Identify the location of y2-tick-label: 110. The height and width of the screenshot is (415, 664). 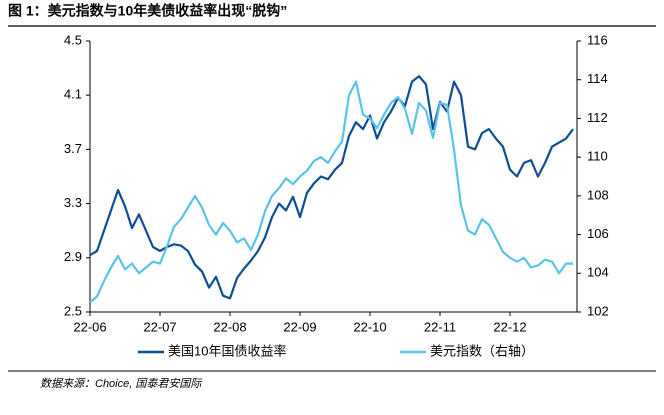
(597, 156).